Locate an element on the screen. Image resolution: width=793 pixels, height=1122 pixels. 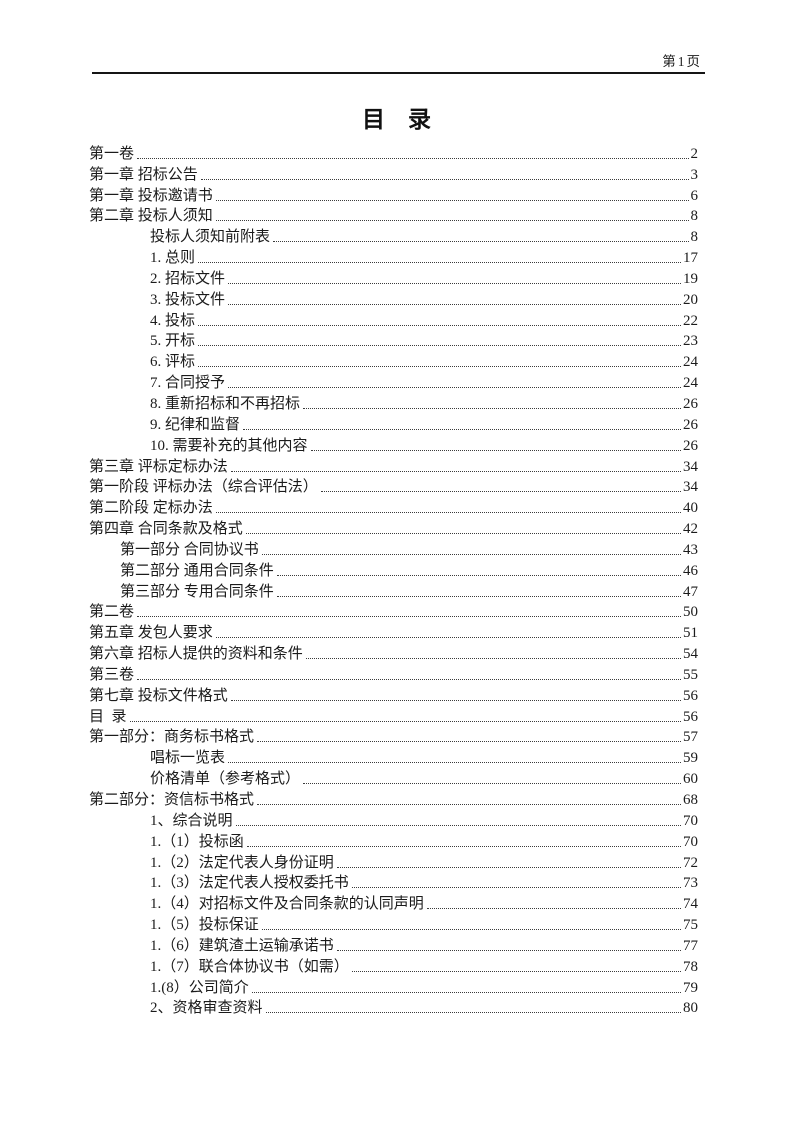
toc-entry-page: 26 is located at coordinates (690, 424).